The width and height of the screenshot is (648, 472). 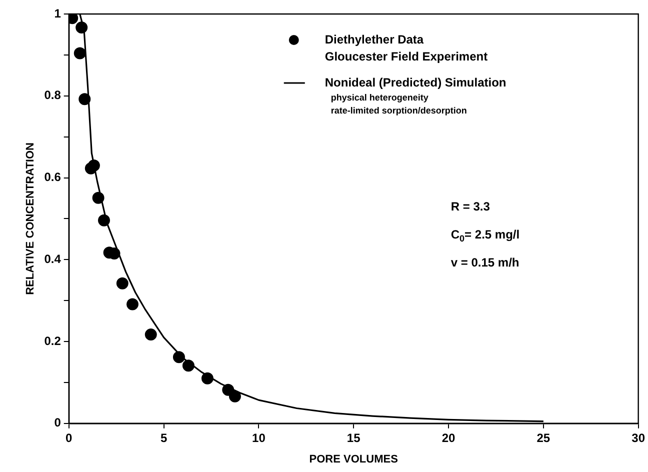 I want to click on x-tick-label: 0, so click(x=69, y=437).